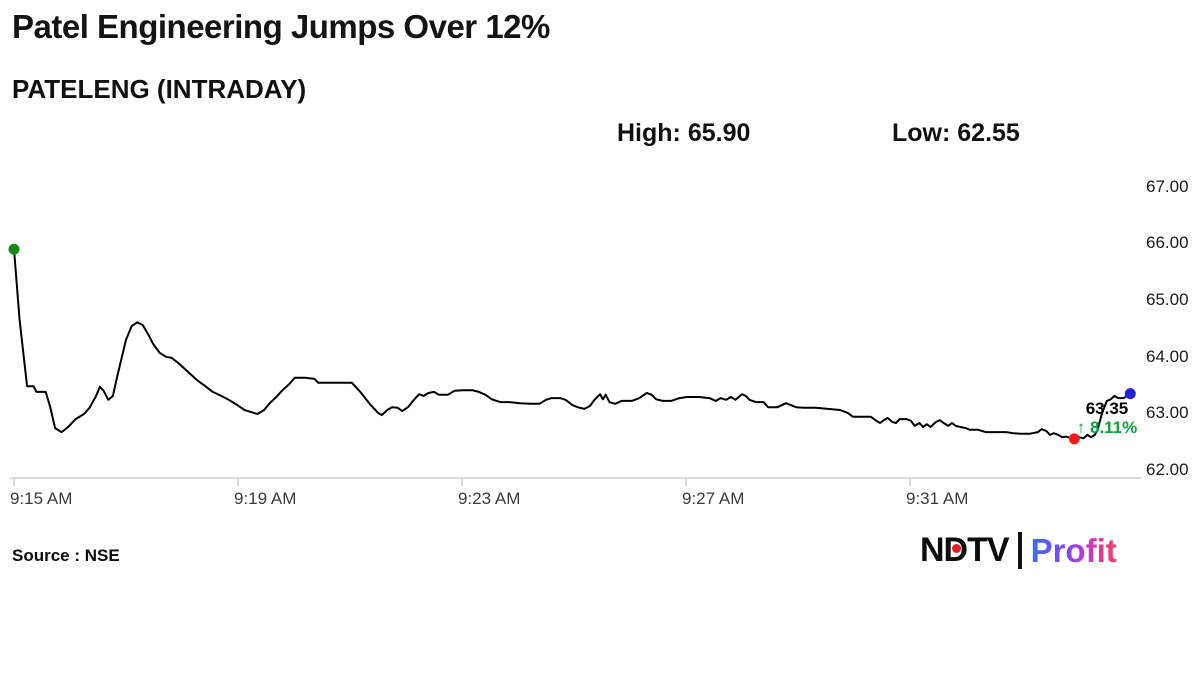  Describe the element at coordinates (1167, 356) in the screenshot. I see `y-tick-label: 64.00` at that location.